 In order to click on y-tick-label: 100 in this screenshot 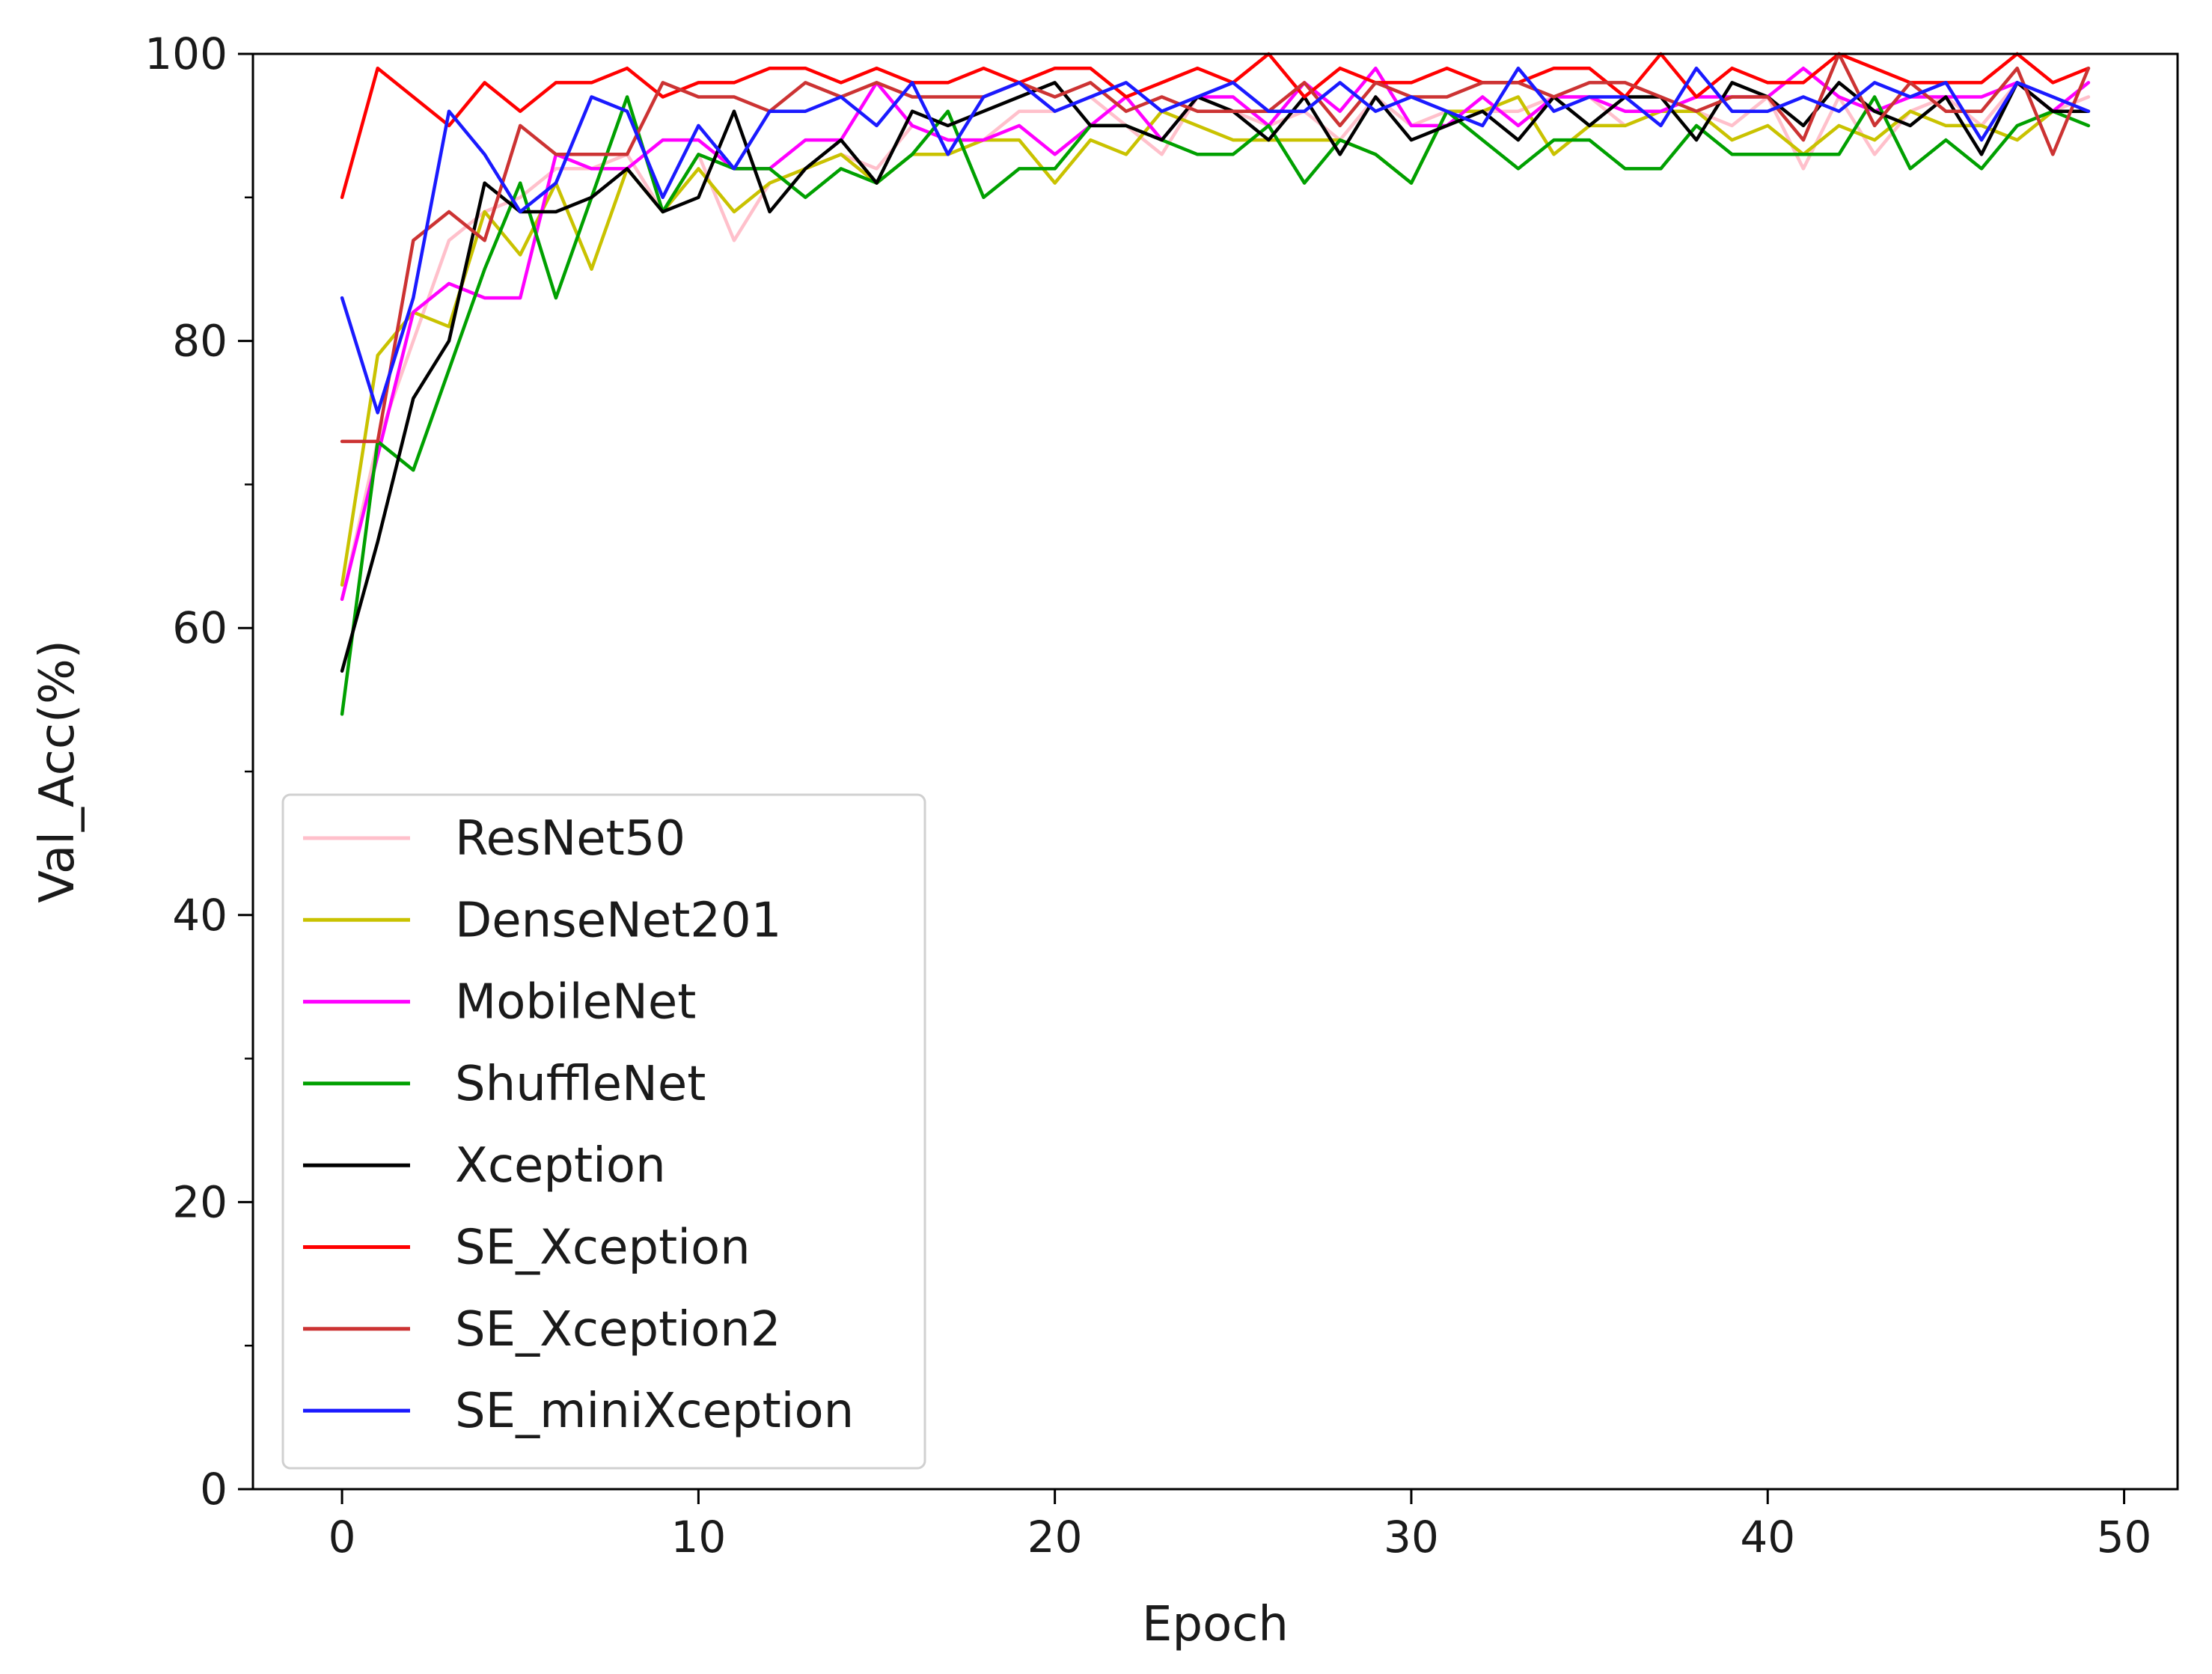, I will do `click(185, 53)`.